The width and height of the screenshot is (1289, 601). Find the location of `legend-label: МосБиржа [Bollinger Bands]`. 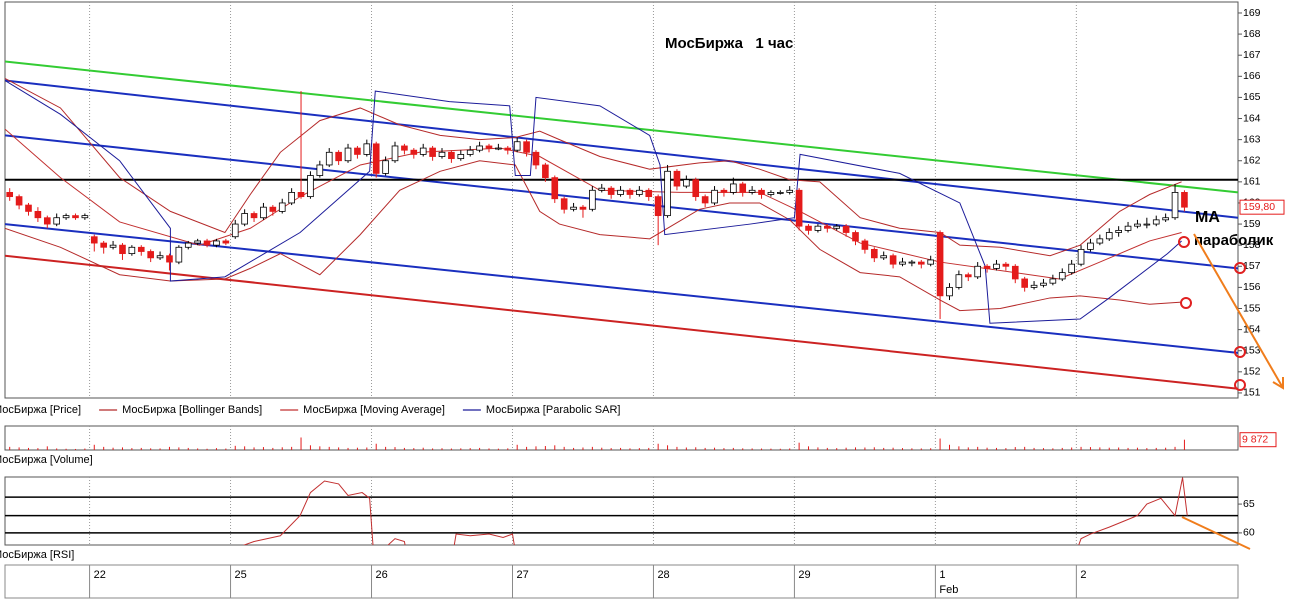

legend-label: МосБиржа [Bollinger Bands] is located at coordinates (192, 410).